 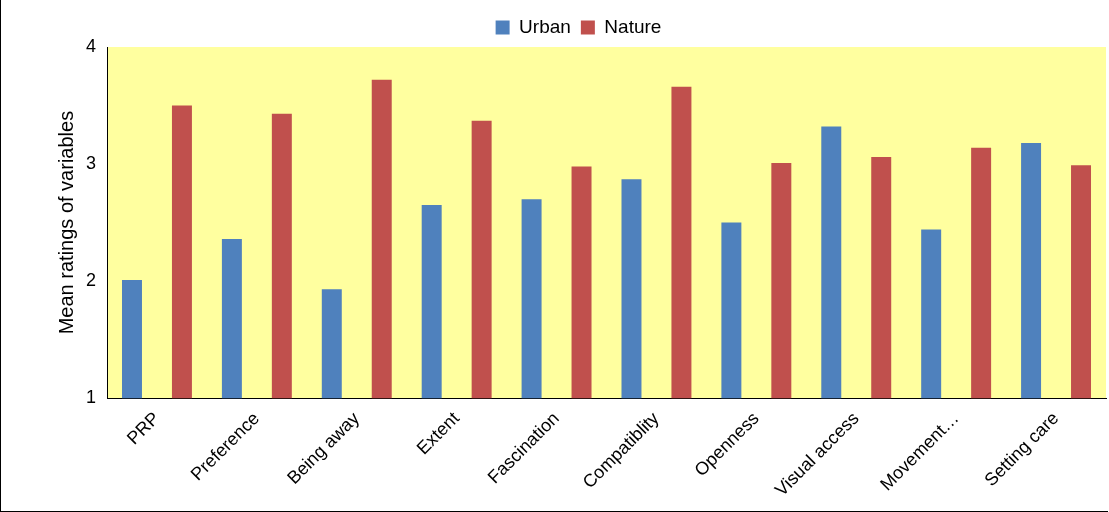 I want to click on y-tick-label: 3, so click(x=91, y=163).